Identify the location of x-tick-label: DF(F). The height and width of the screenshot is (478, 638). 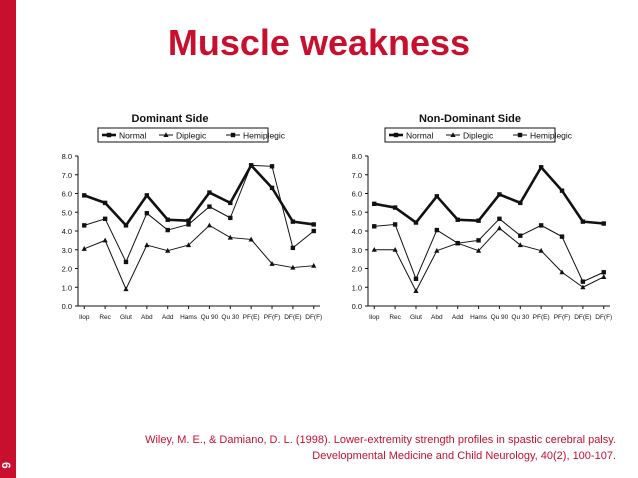
(603, 317).